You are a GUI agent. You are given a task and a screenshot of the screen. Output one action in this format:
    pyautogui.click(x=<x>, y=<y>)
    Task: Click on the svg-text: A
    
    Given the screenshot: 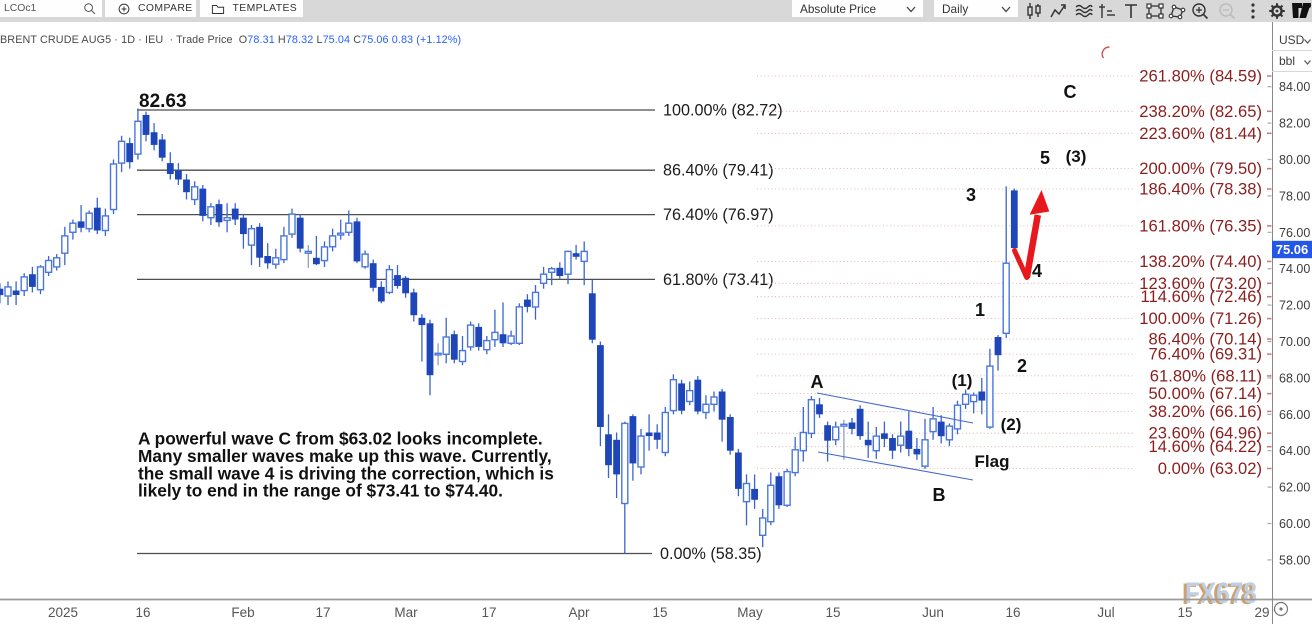 What is the action you would take?
    pyautogui.click(x=817, y=382)
    